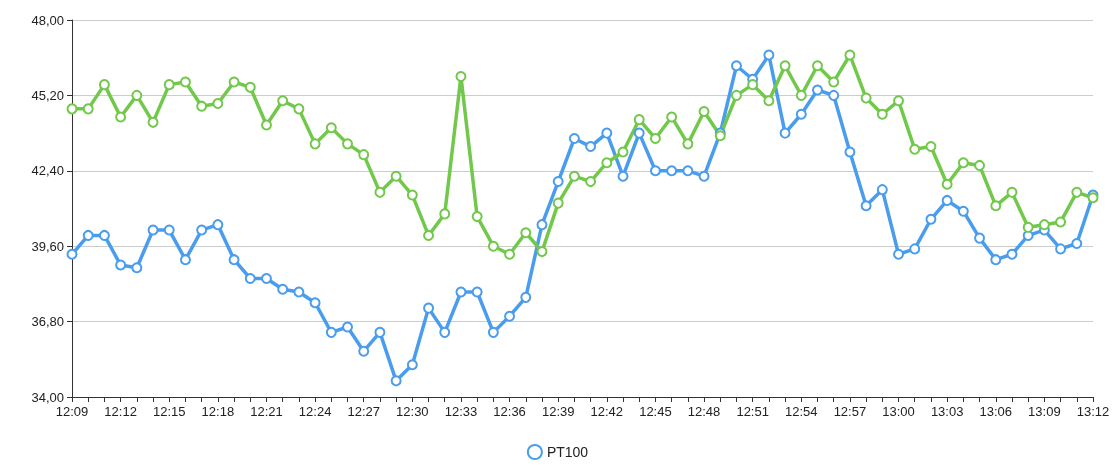  I want to click on x-tick-label: 12:51, so click(752, 411).